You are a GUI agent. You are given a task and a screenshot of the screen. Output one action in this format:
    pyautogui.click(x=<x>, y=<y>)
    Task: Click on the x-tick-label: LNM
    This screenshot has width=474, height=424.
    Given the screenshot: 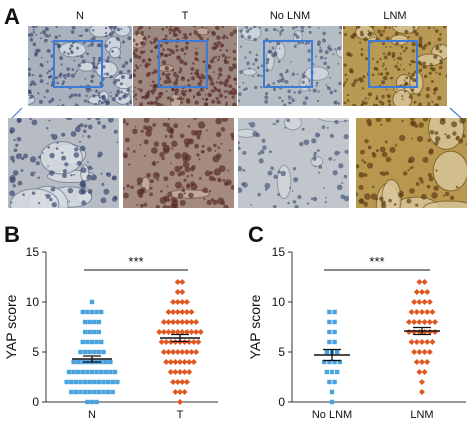 What is the action you would take?
    pyautogui.click(x=421, y=415)
    